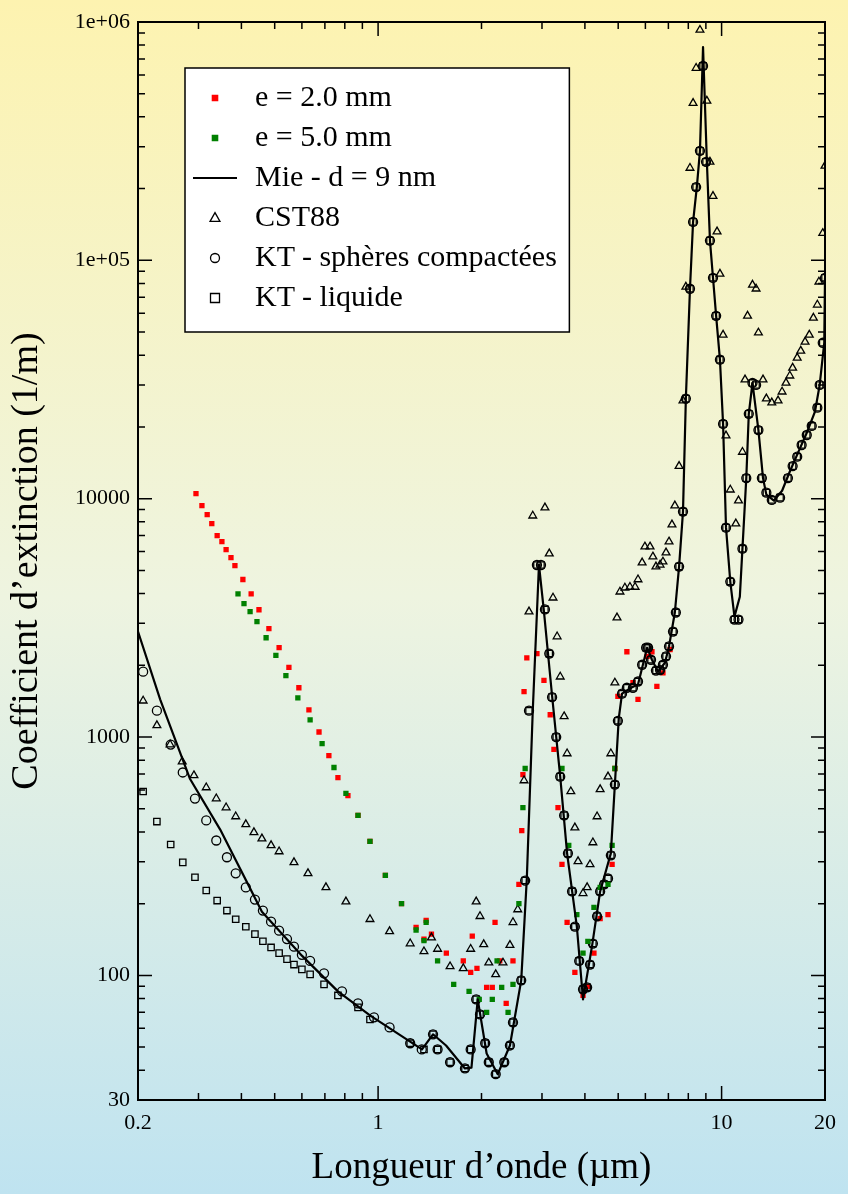 This screenshot has height=1194, width=848. Describe the element at coordinates (329, 295) in the screenshot. I see `legend-label: KT - liquide` at that location.